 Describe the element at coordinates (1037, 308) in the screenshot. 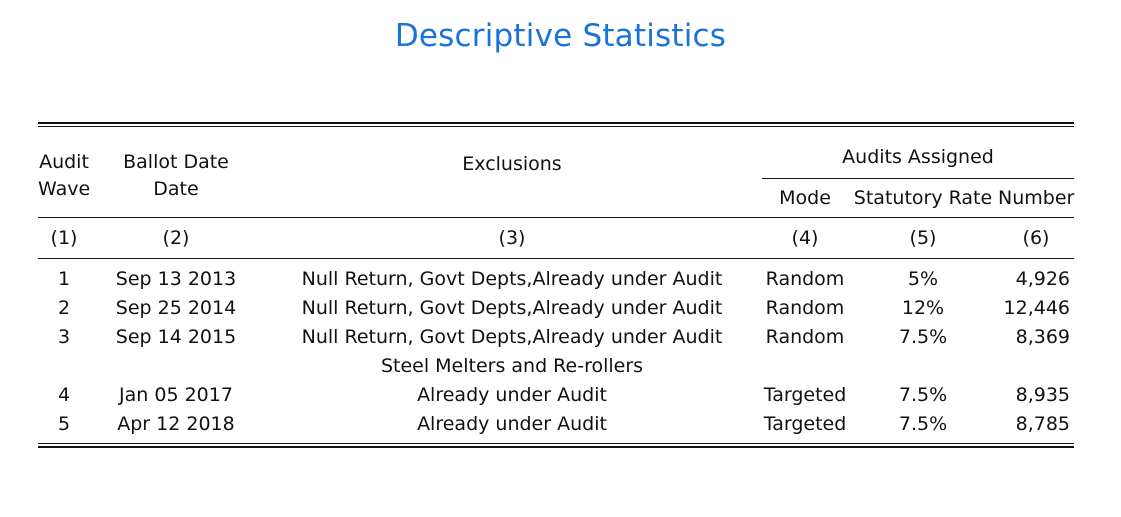

I see `cell-number: 12,446` at that location.